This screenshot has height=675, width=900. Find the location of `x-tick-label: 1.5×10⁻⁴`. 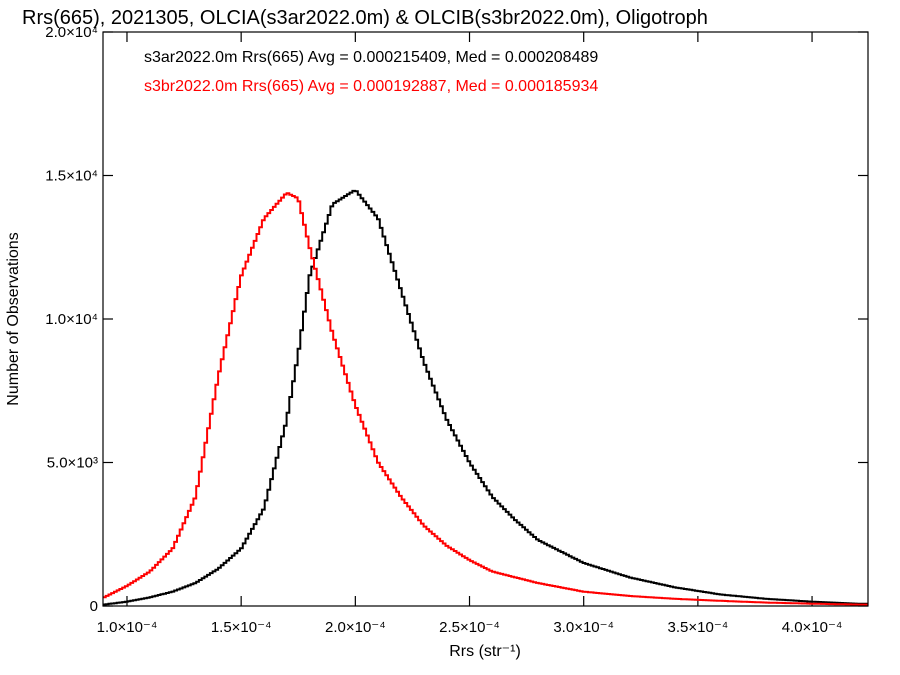

x-tick-label: 1.5×10⁻⁴ is located at coordinates (241, 627).